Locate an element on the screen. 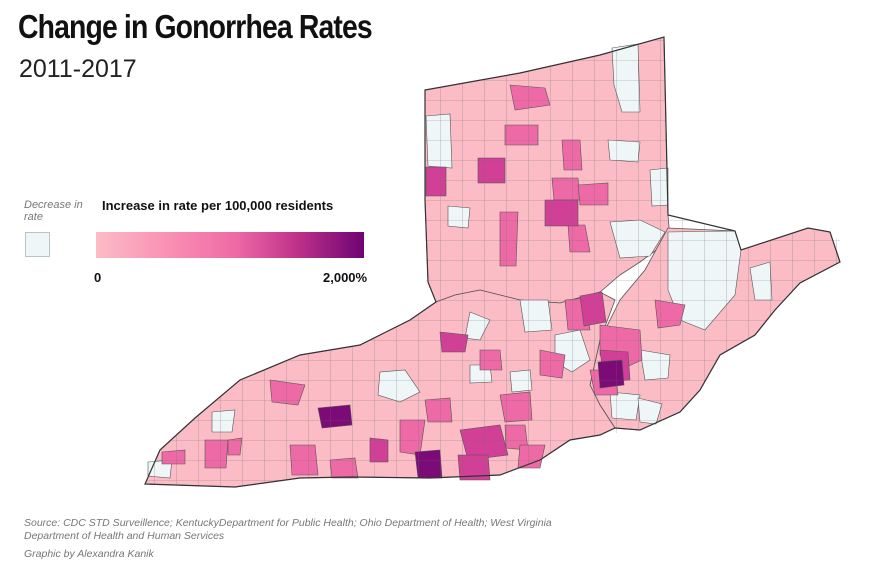  decrease-legend-label: Decrease in rate is located at coordinates (53, 211).